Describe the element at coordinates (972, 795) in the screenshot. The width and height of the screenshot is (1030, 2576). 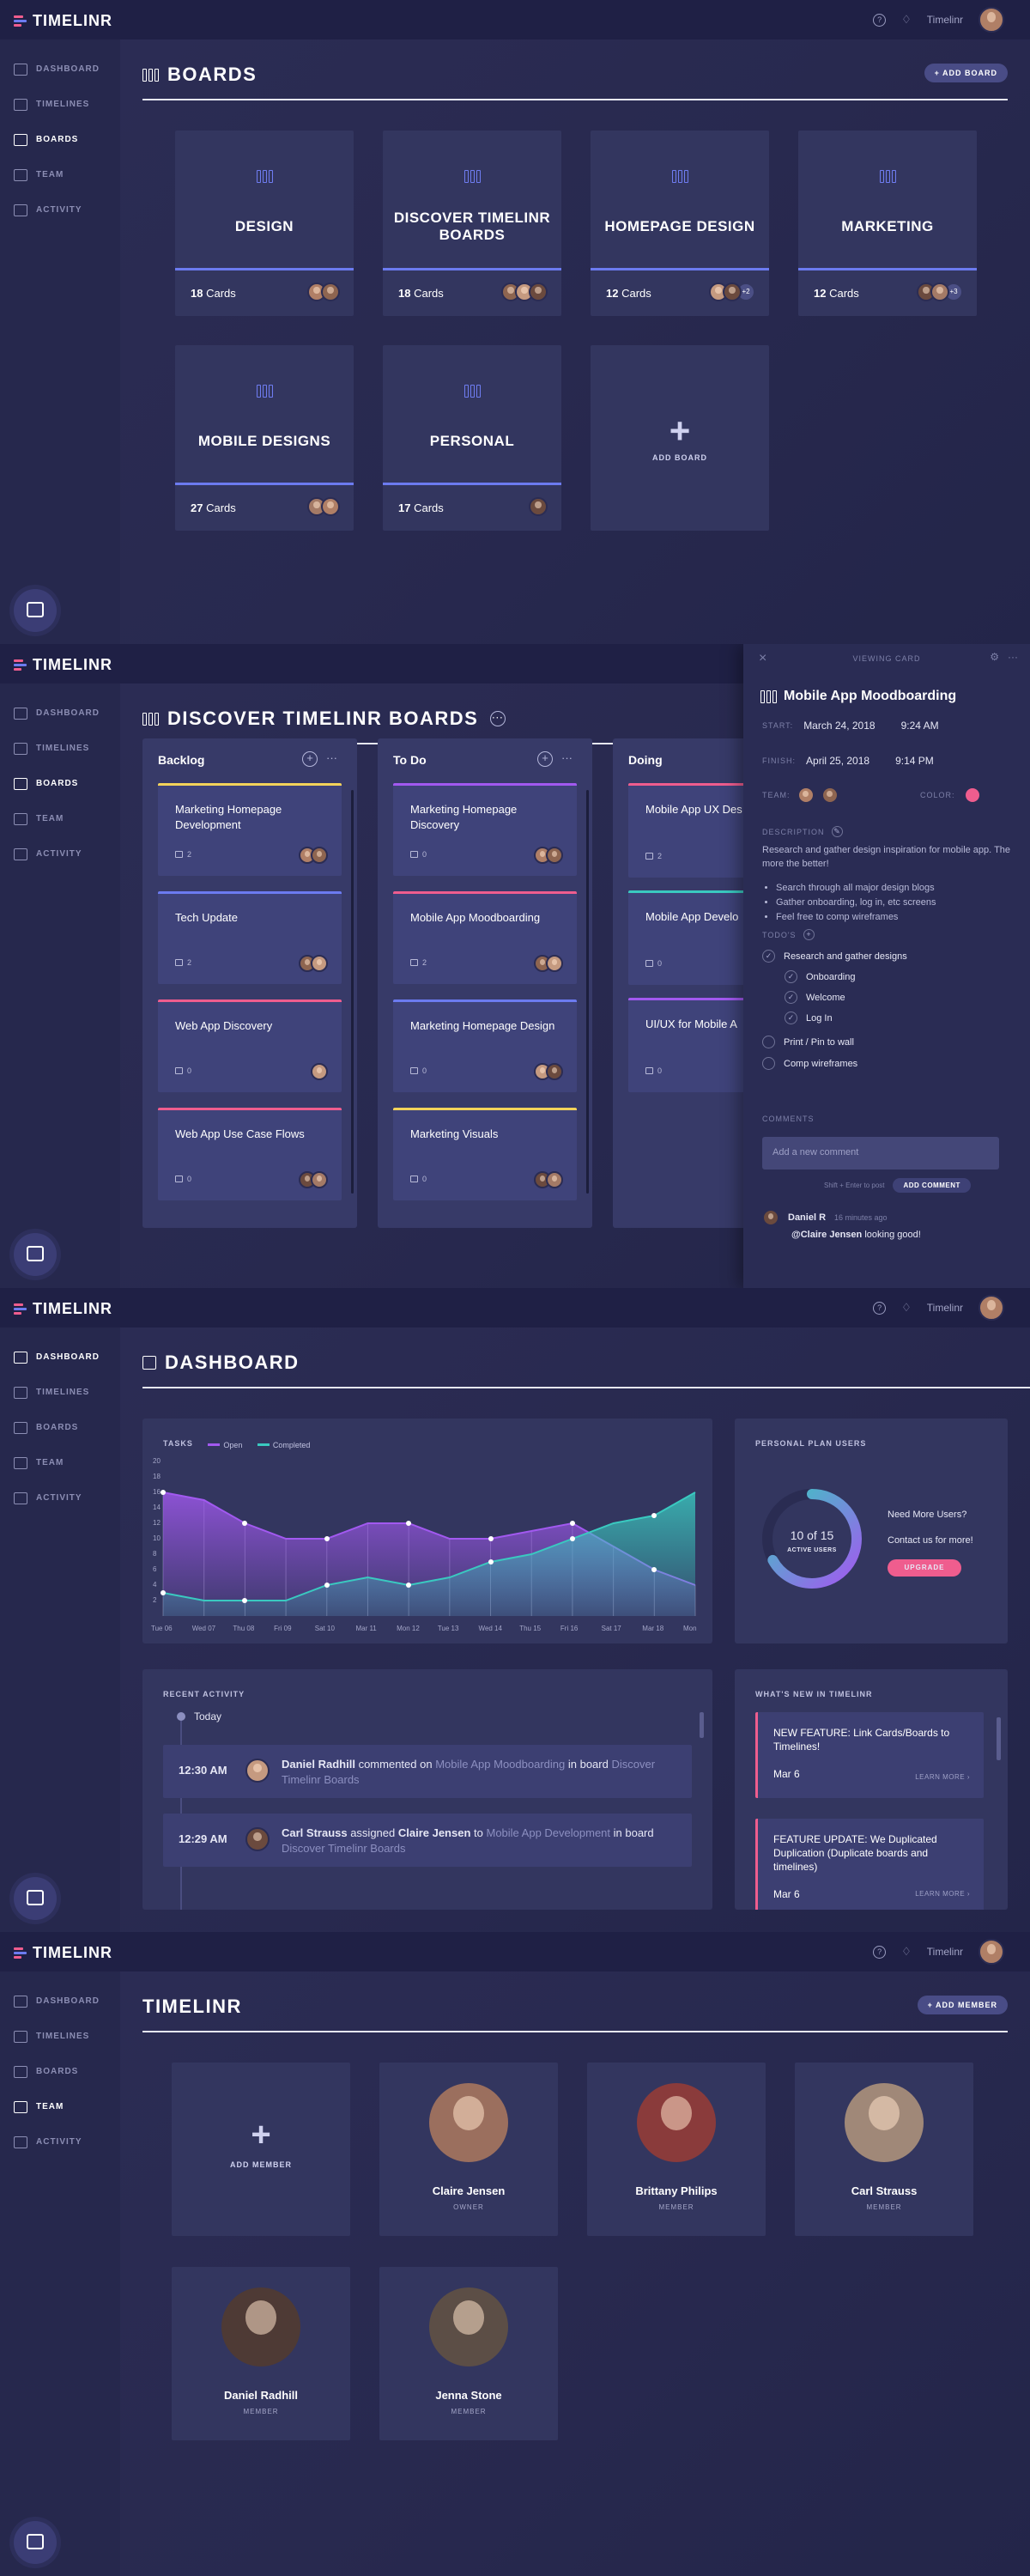
I see `color-swatch` at that location.